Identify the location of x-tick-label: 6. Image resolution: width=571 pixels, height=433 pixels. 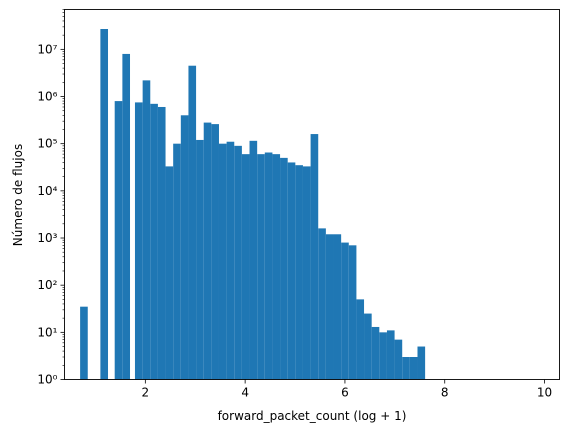
(345, 393).